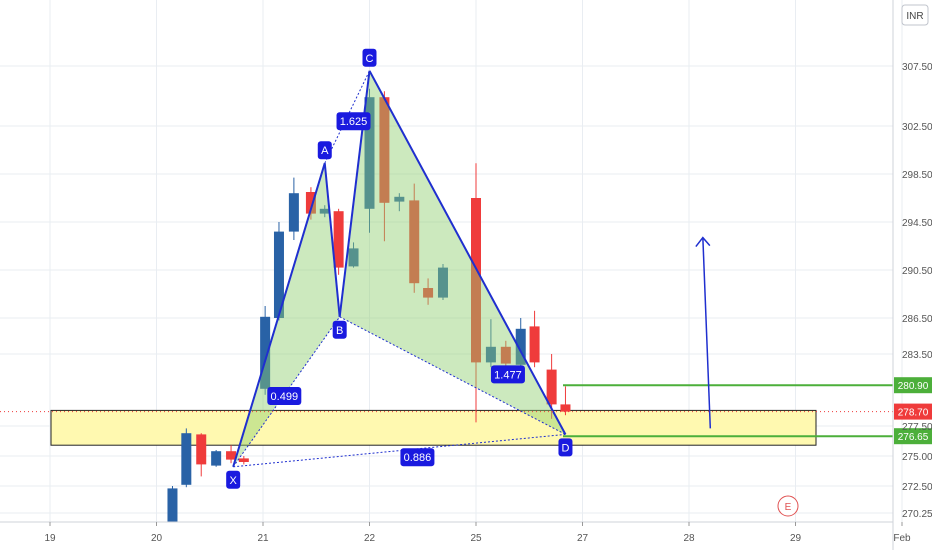 This screenshot has width=932, height=550. Describe the element at coordinates (50, 538) in the screenshot. I see `time-tick-label: 19` at that location.